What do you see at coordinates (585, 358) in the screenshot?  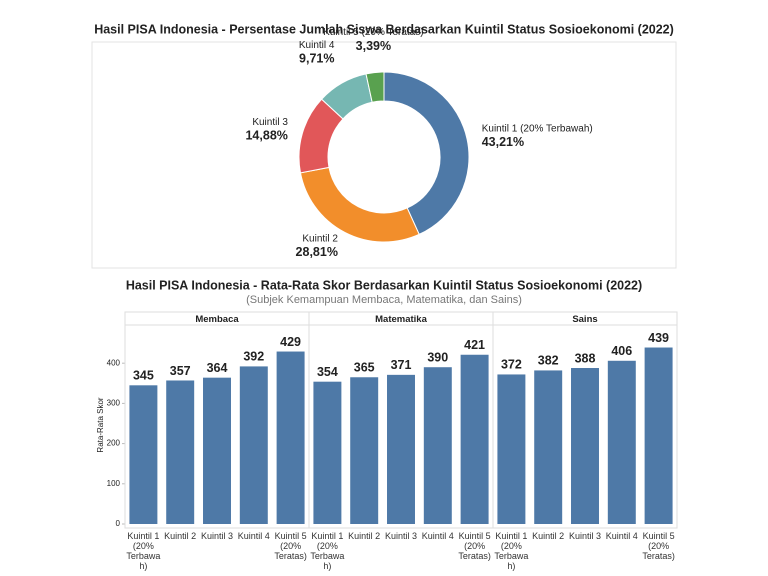 I see `bar-value-label: 388` at bounding box center [585, 358].